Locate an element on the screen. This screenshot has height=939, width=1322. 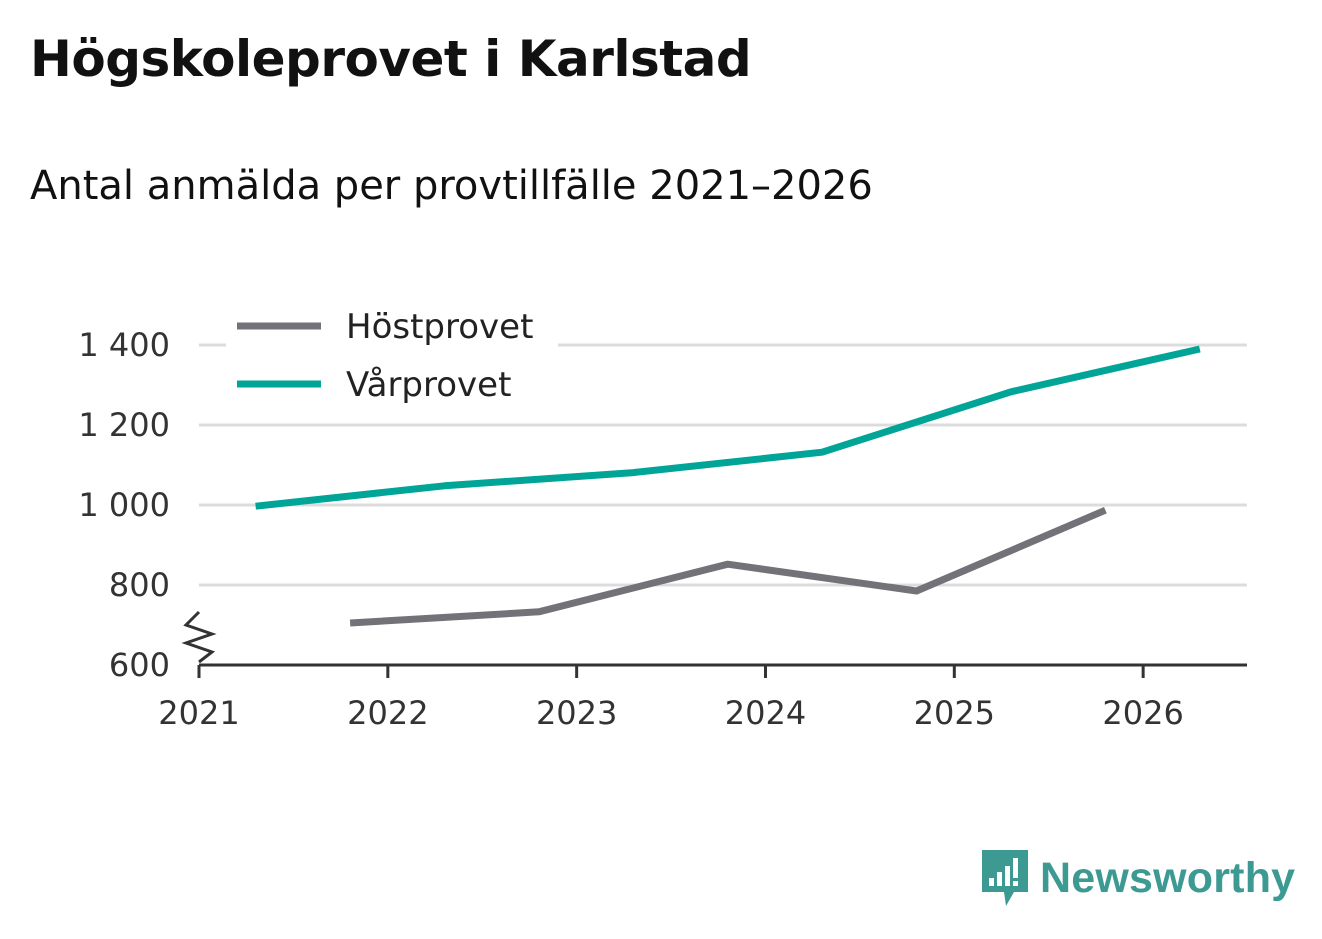
x-tick-label: 2022 is located at coordinates (387, 713).